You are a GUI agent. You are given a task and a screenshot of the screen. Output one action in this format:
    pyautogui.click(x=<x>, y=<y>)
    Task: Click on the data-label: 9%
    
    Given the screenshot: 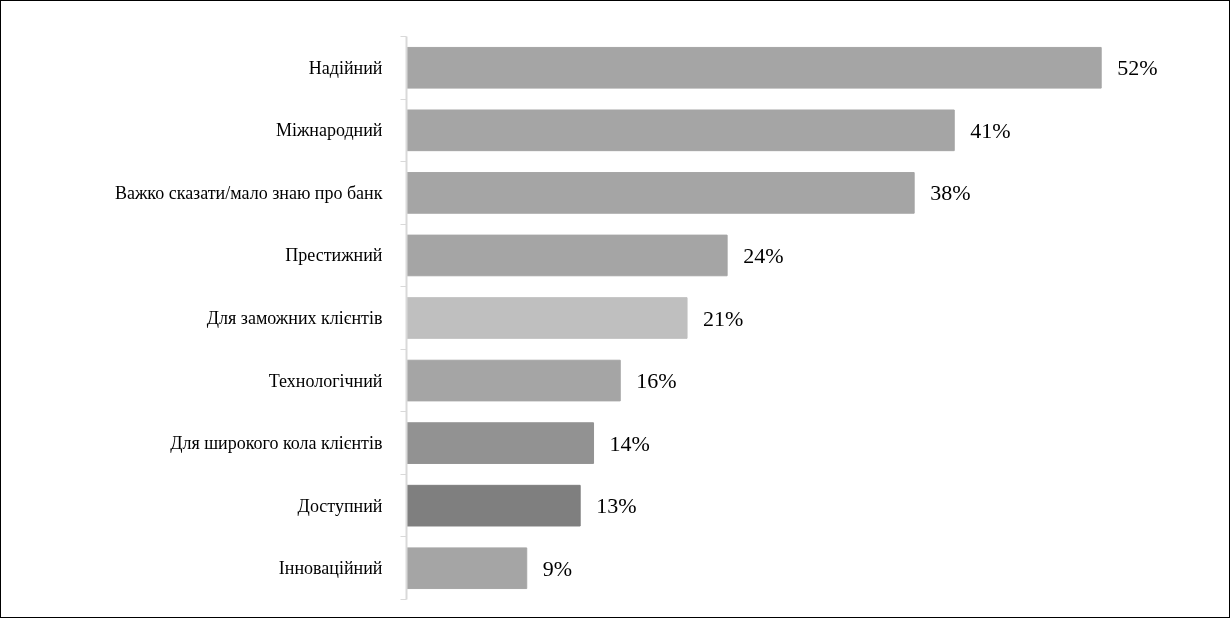 What is the action you would take?
    pyautogui.click(x=557, y=568)
    